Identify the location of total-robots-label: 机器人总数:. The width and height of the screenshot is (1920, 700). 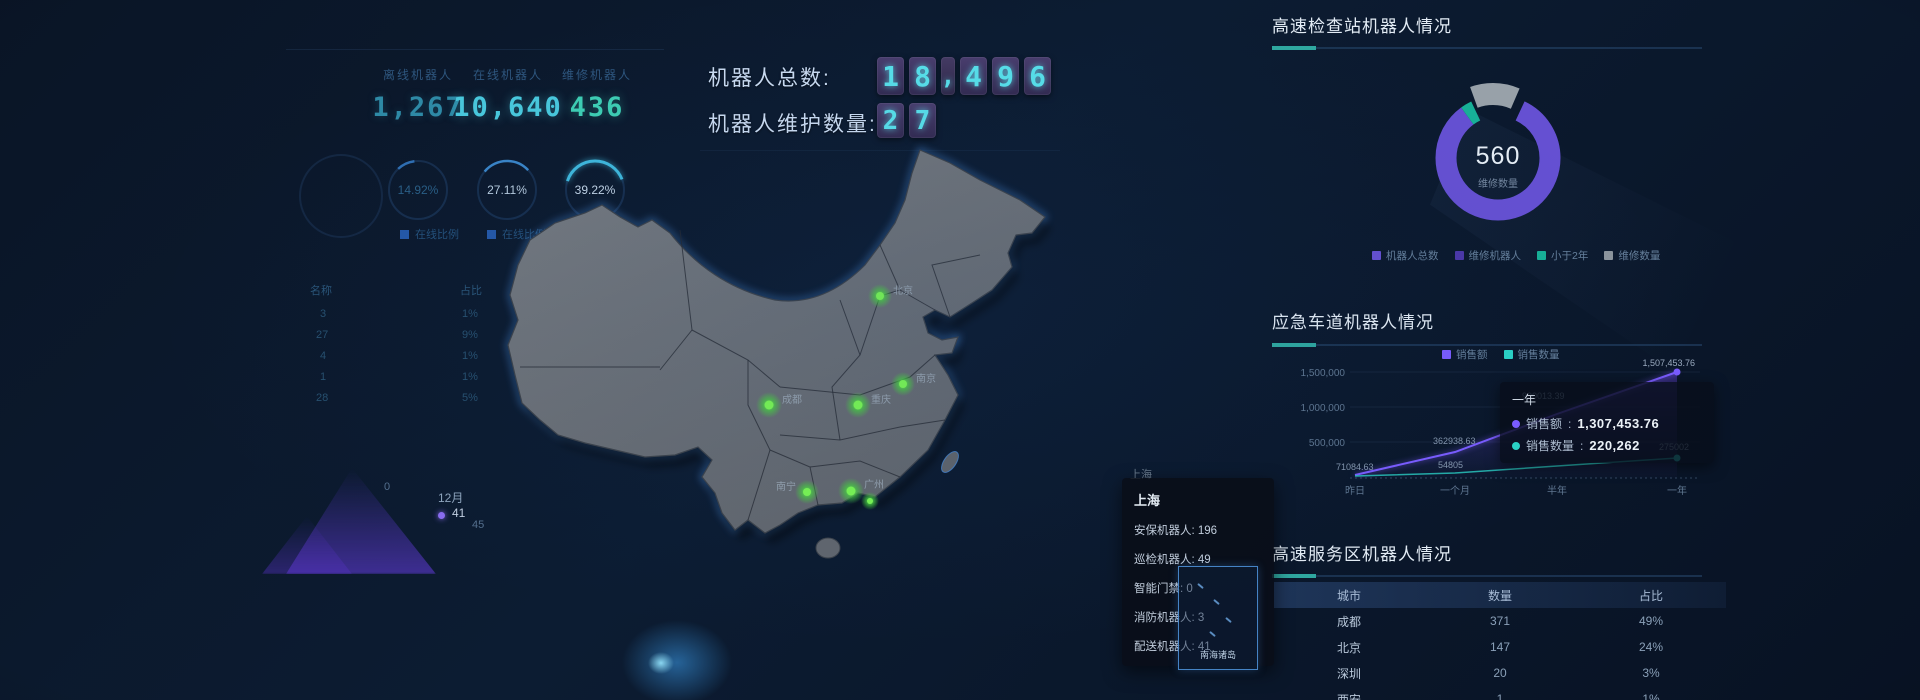
(769, 78).